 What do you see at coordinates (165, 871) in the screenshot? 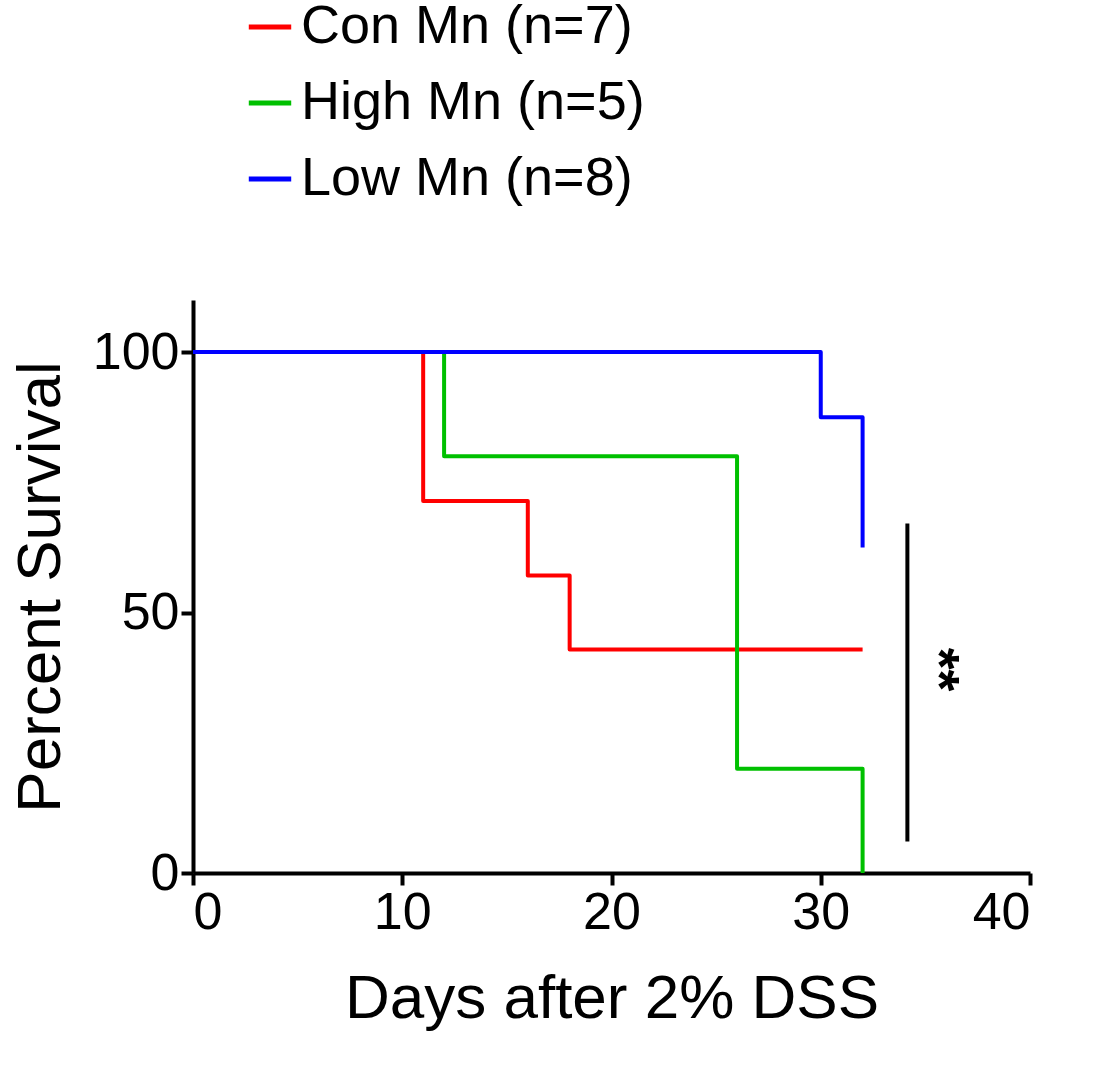
I see `y-tick-label: 0` at bounding box center [165, 871].